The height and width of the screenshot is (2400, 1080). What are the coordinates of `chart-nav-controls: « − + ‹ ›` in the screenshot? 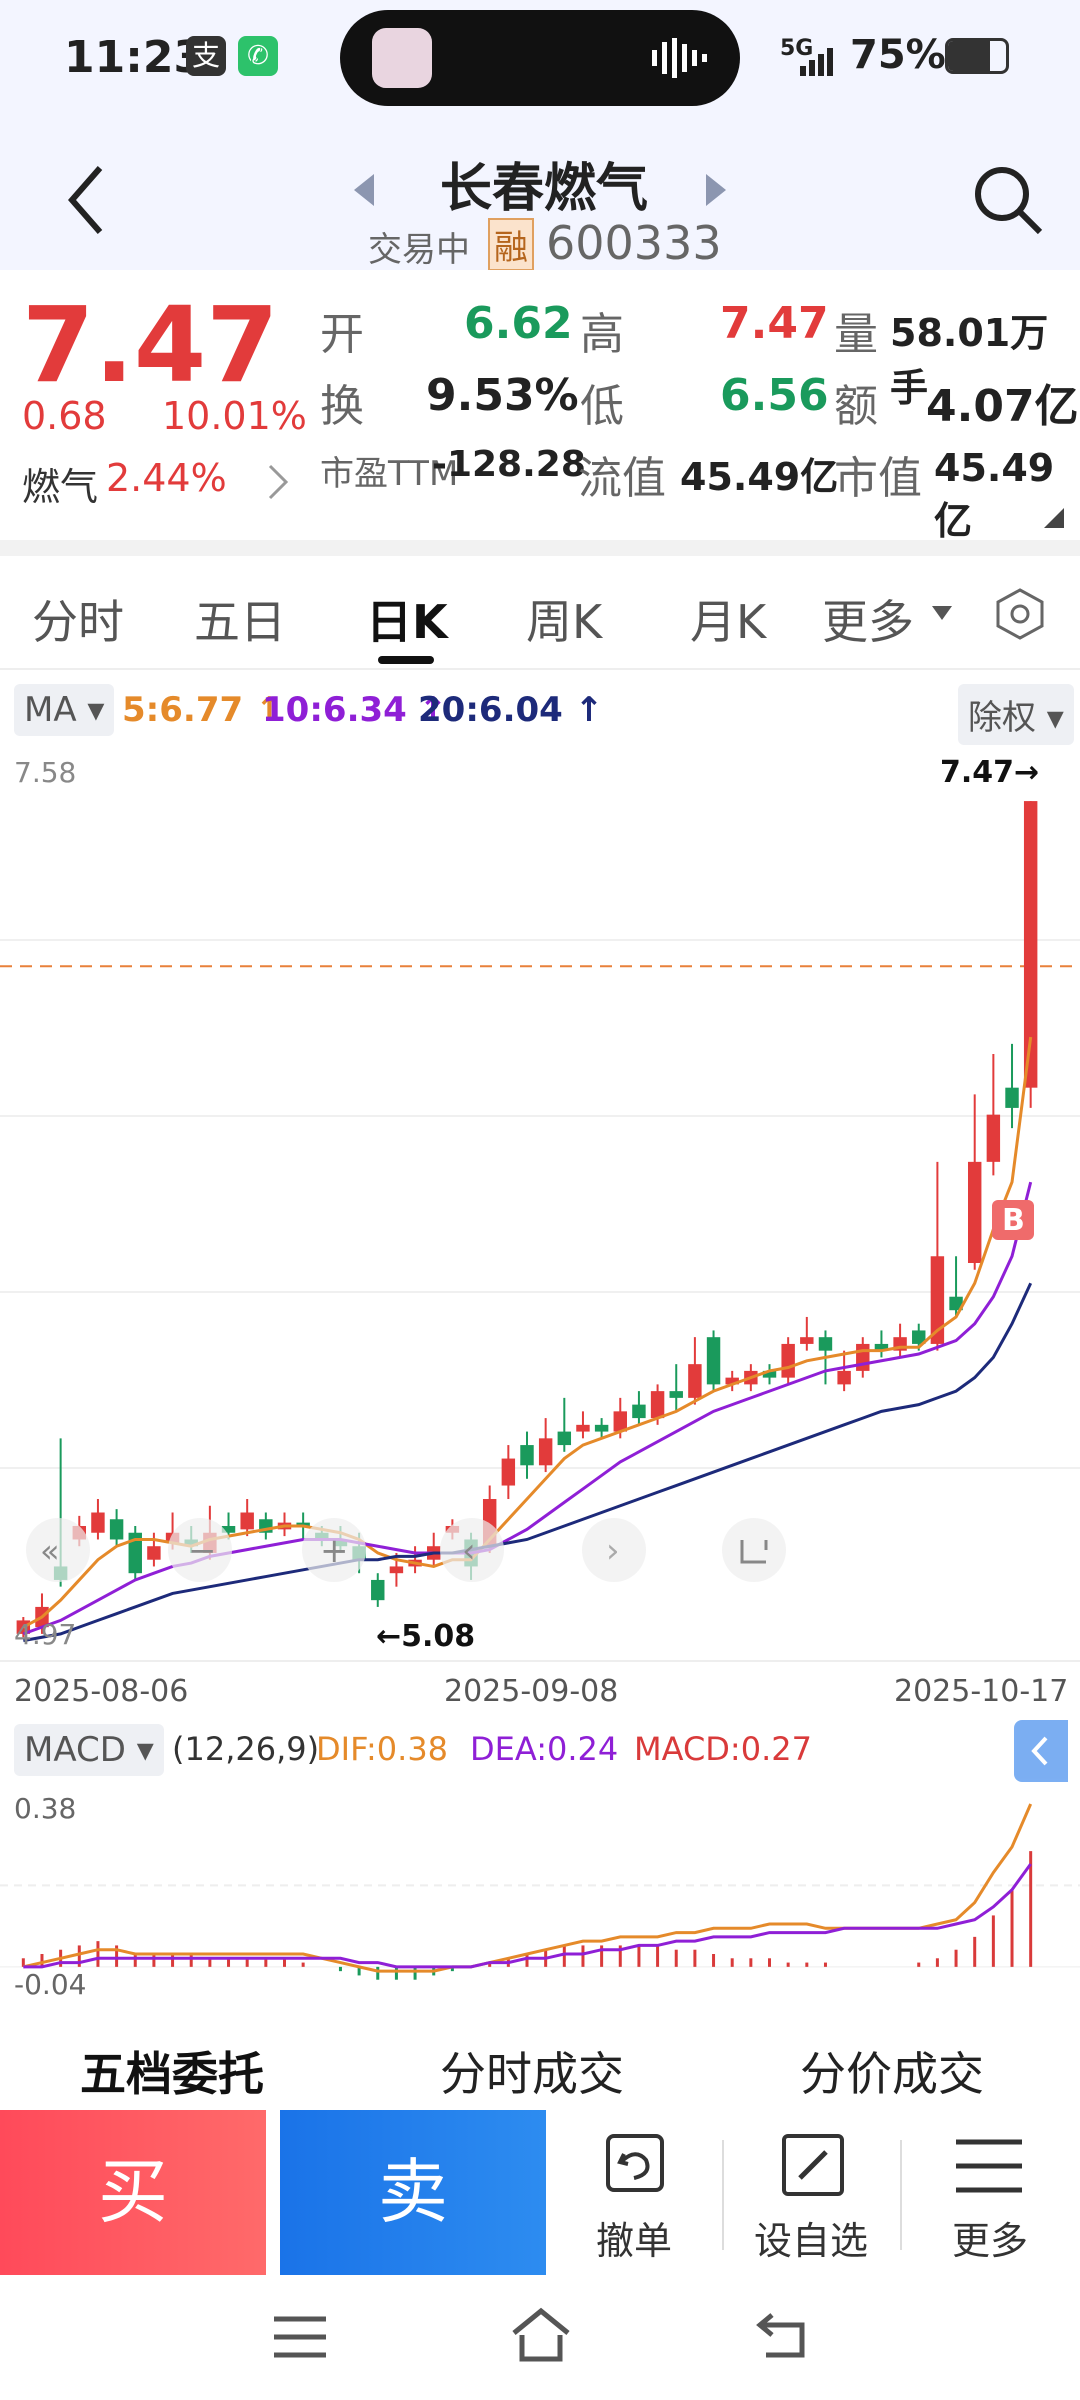 It's located at (406, 1550).